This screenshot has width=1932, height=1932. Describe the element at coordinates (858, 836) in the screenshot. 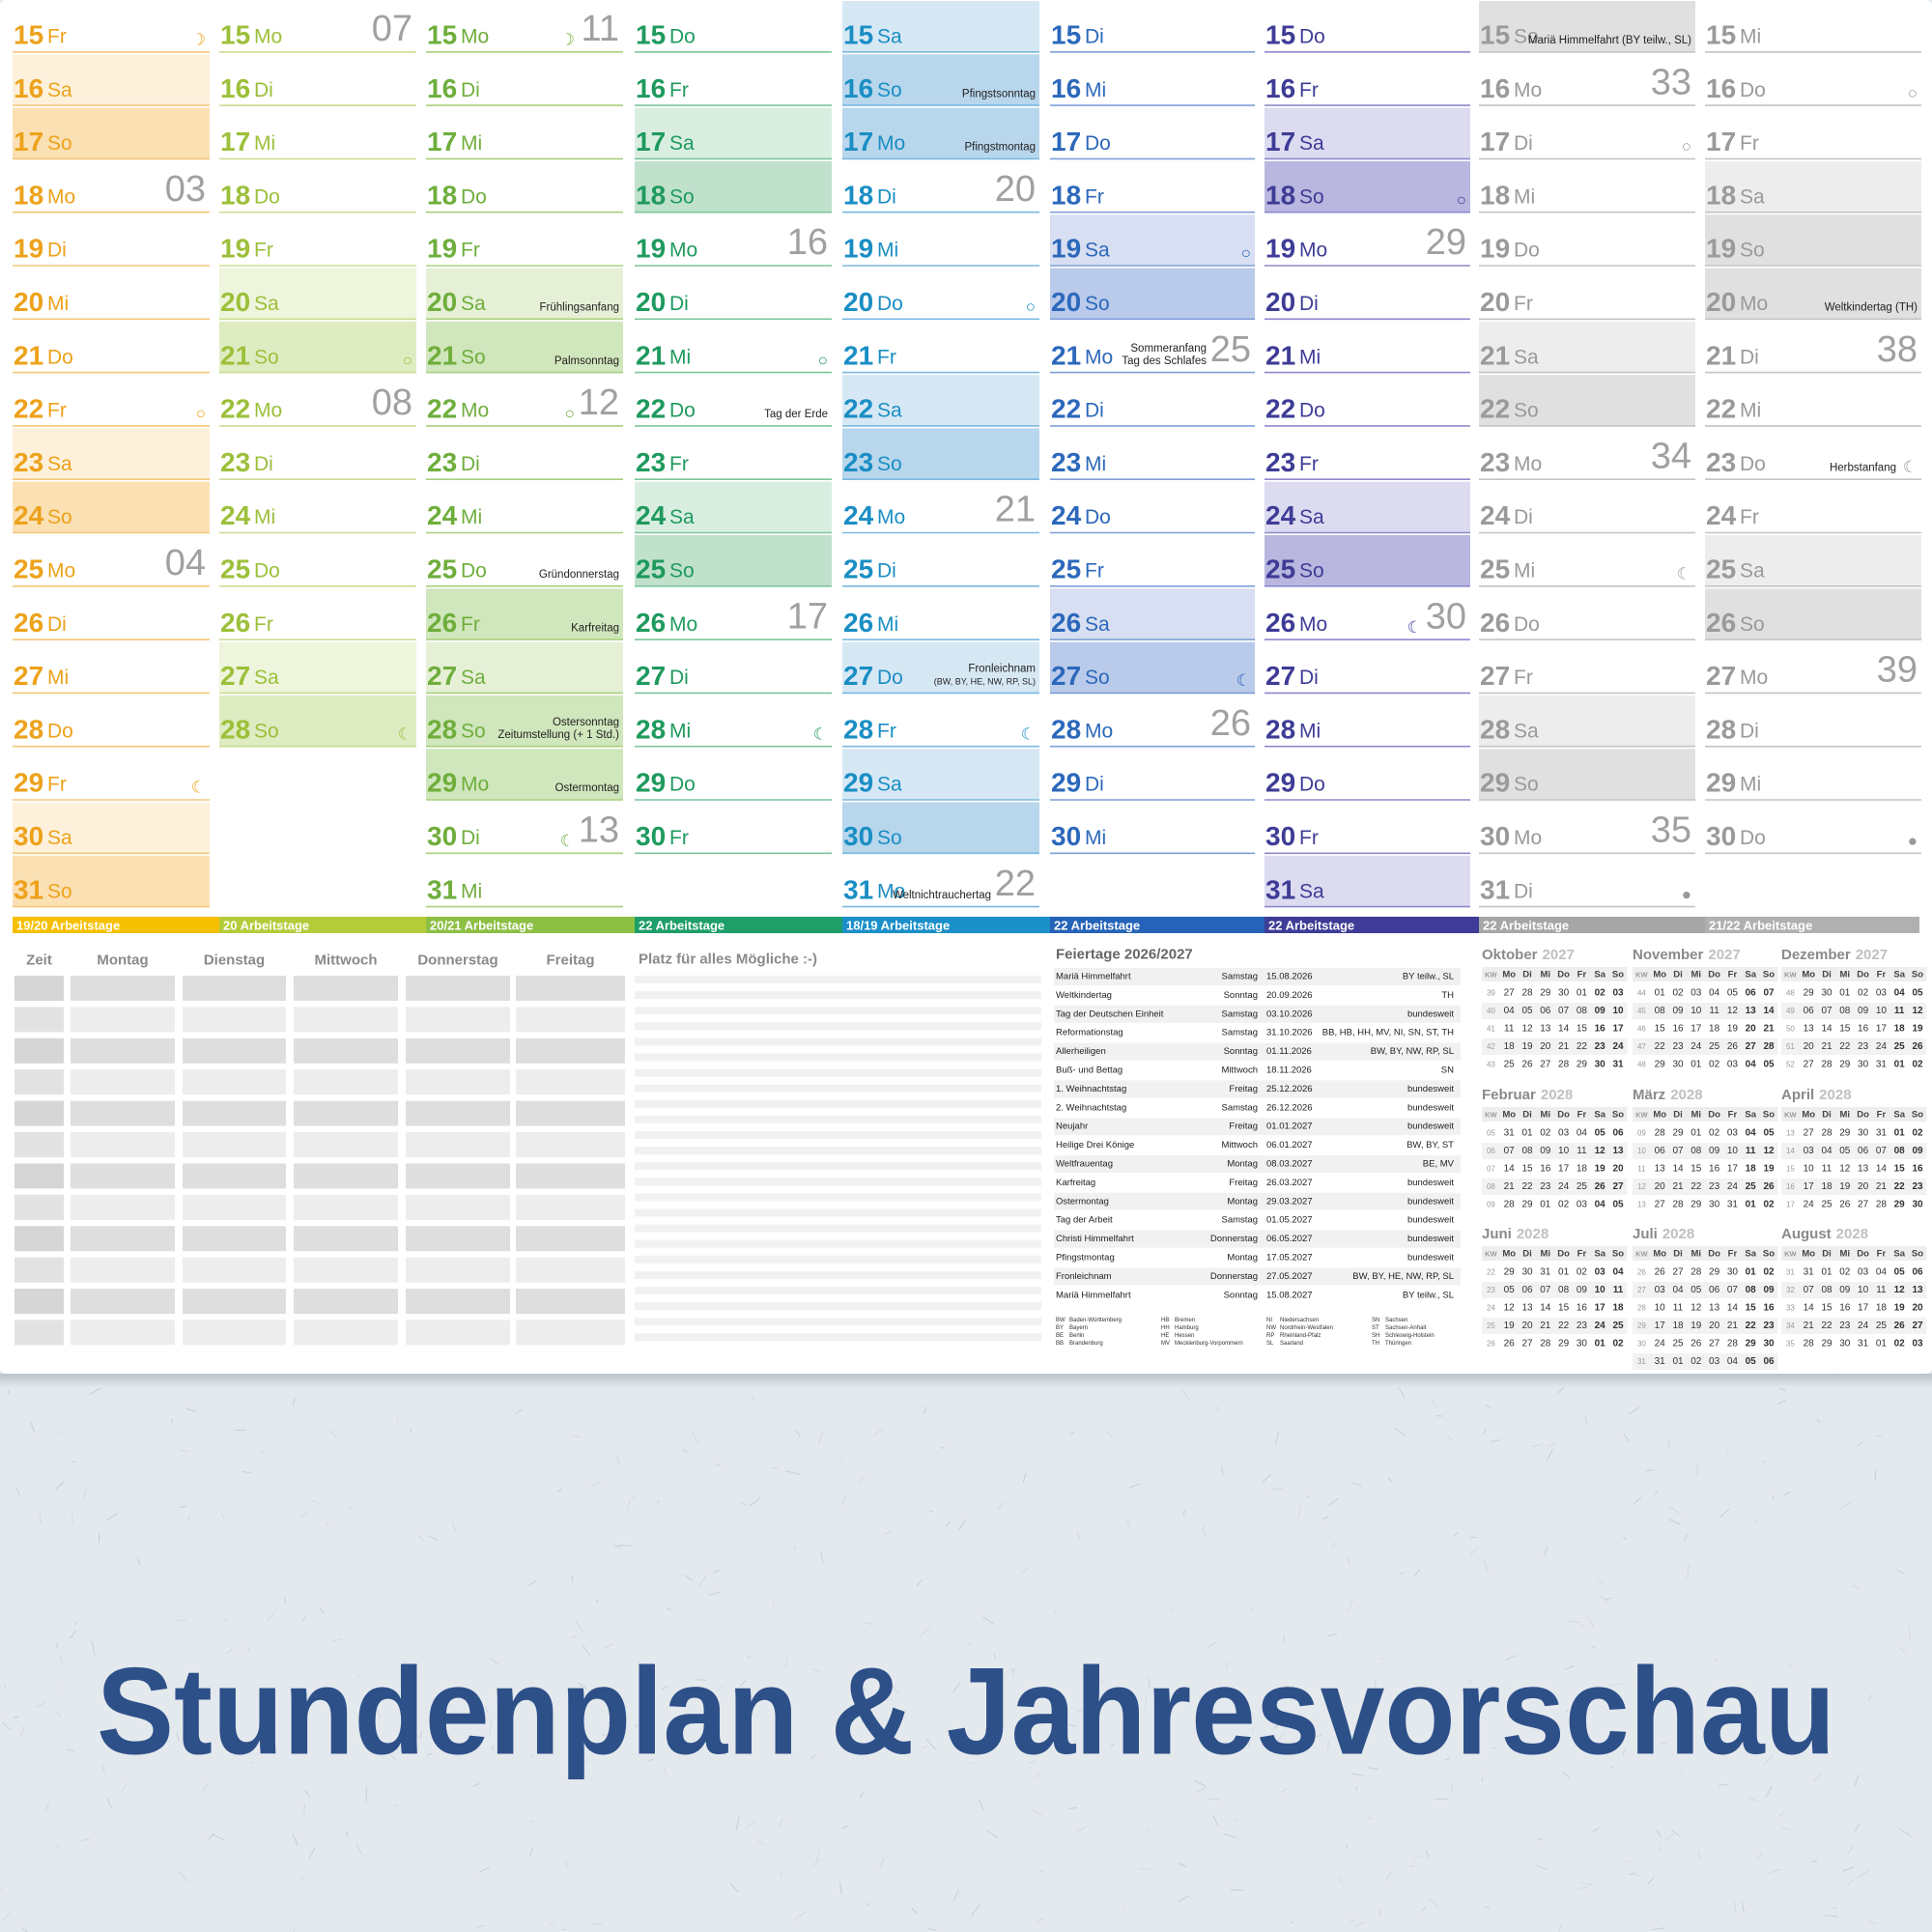

I see `day-number: 30` at that location.